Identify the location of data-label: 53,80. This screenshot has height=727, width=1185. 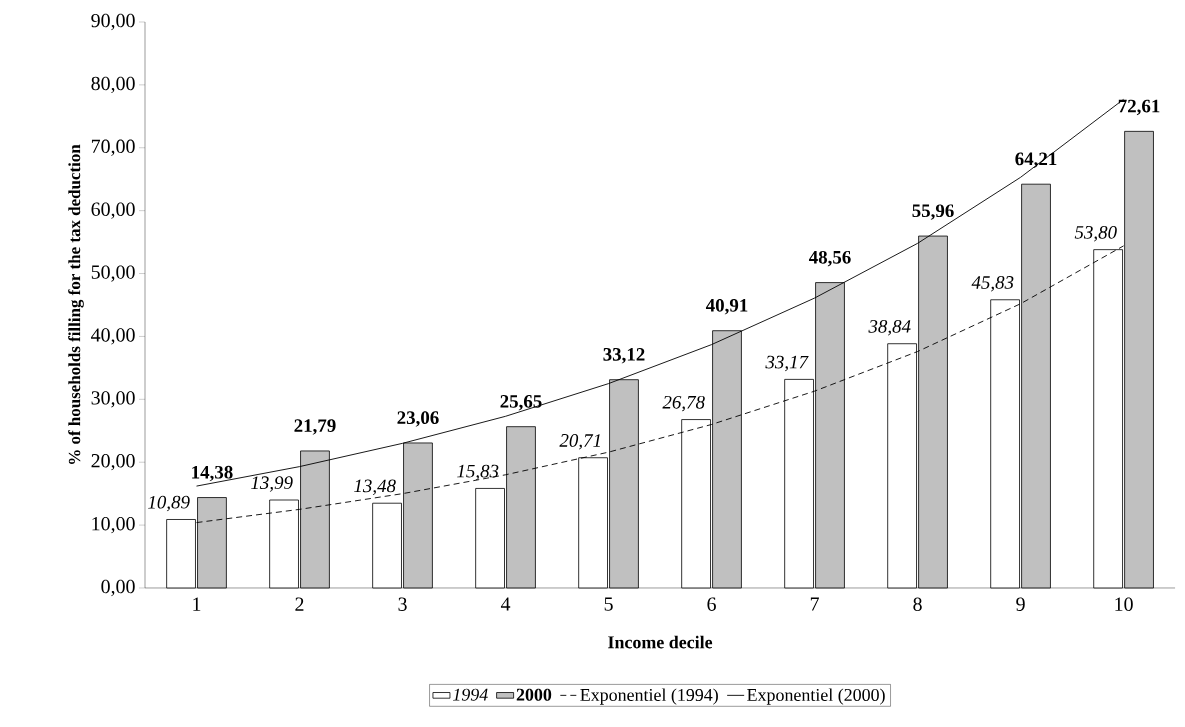
(1095, 233).